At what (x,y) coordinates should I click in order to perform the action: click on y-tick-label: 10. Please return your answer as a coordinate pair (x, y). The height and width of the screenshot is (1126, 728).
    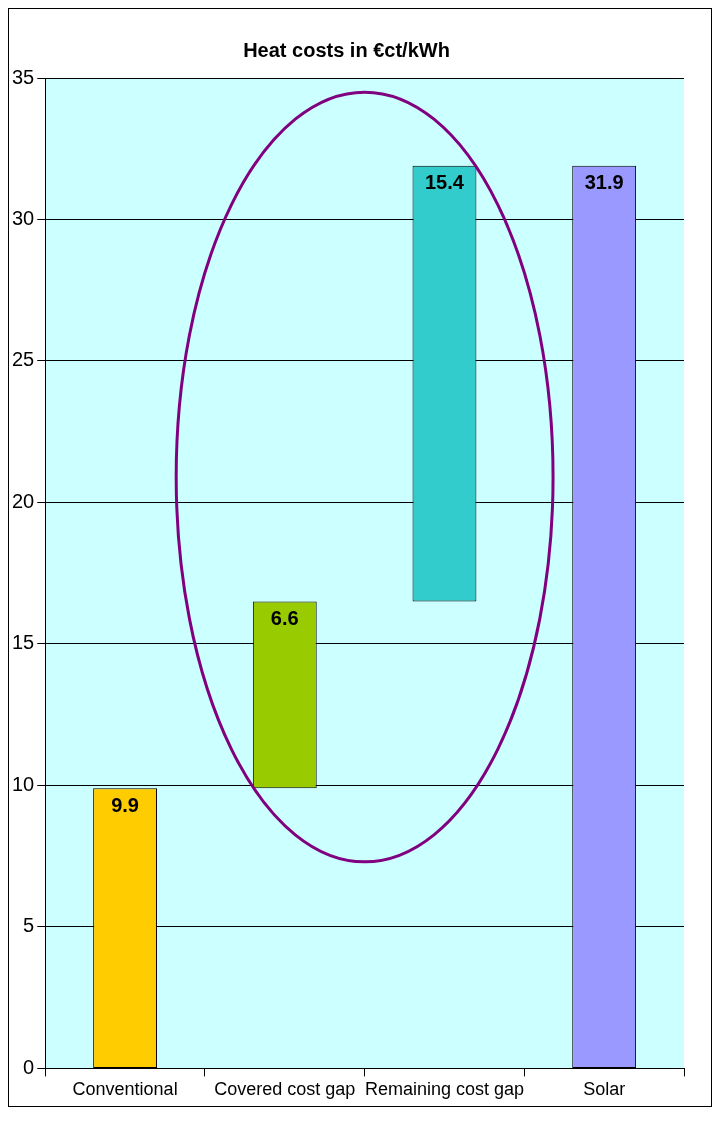
    Looking at the image, I should click on (23, 783).